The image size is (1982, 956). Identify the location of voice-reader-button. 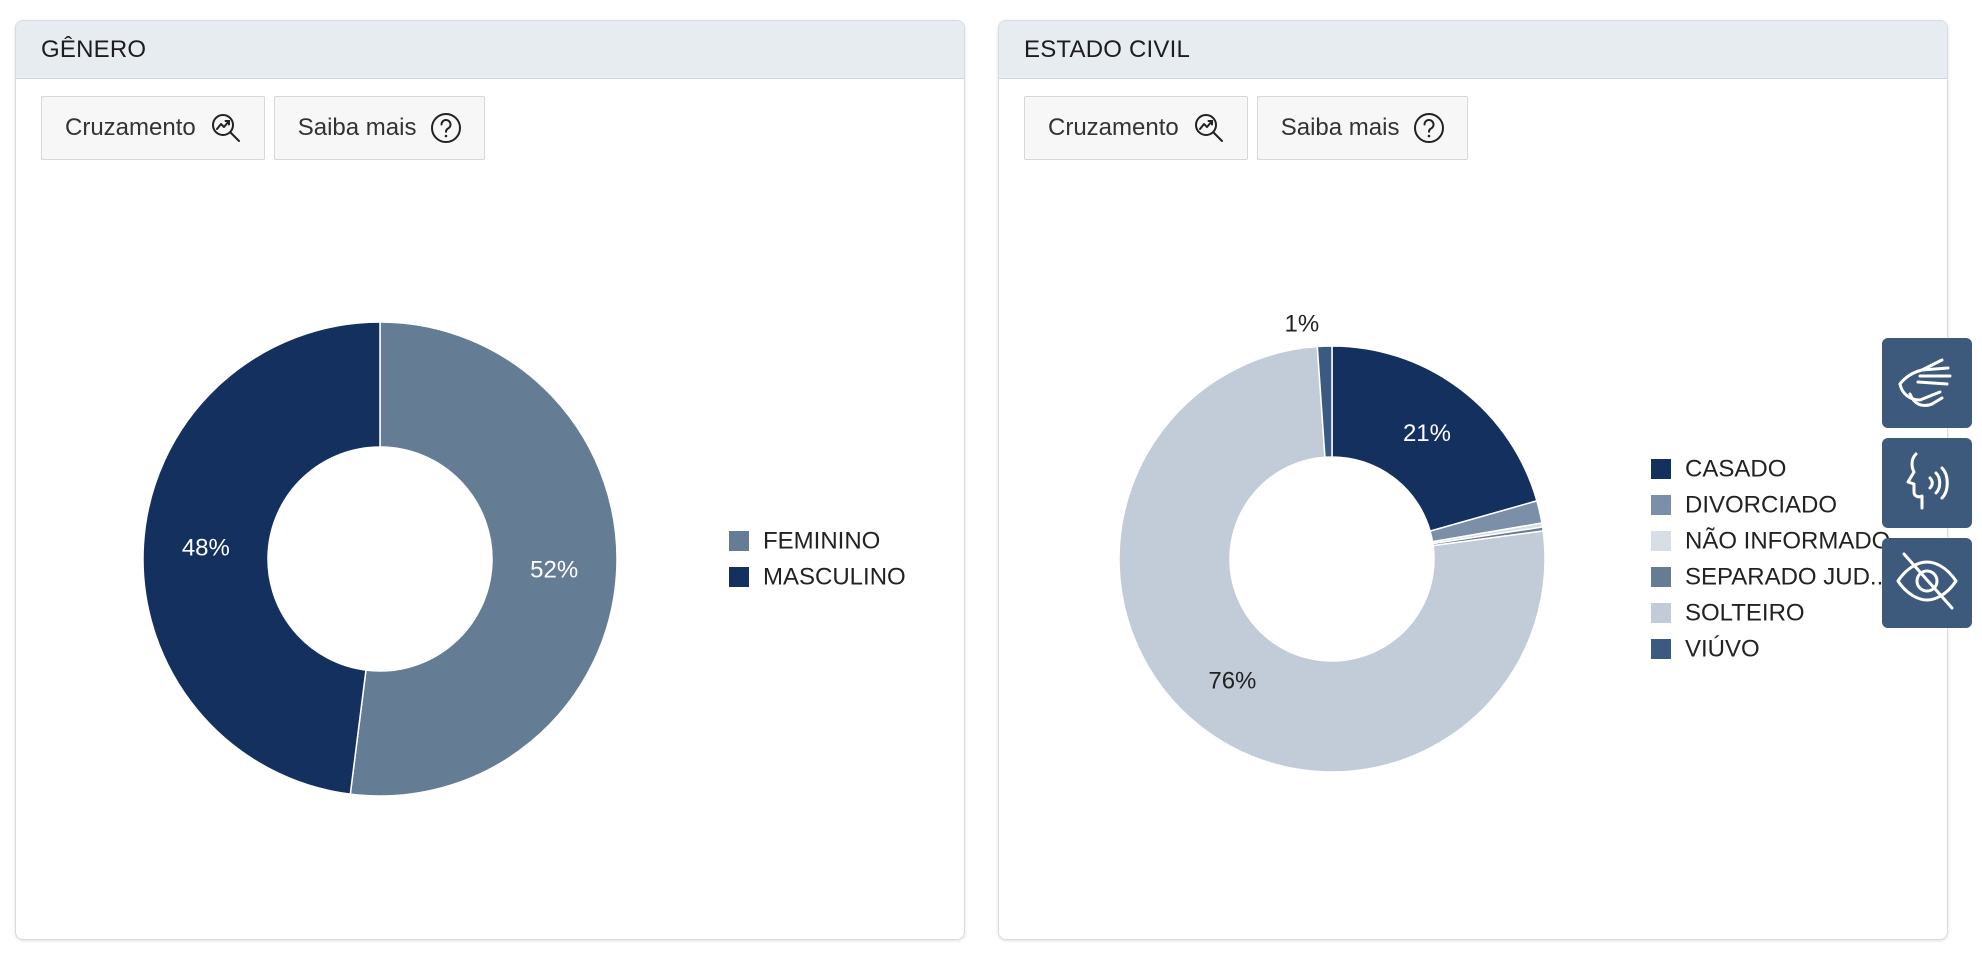
(1927, 483).